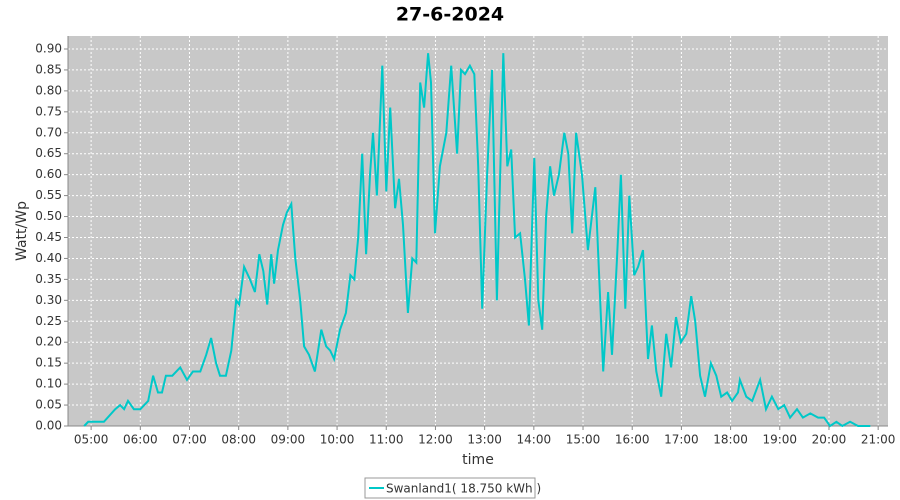  I want to click on x-tick-label: 21:00, so click(878, 440).